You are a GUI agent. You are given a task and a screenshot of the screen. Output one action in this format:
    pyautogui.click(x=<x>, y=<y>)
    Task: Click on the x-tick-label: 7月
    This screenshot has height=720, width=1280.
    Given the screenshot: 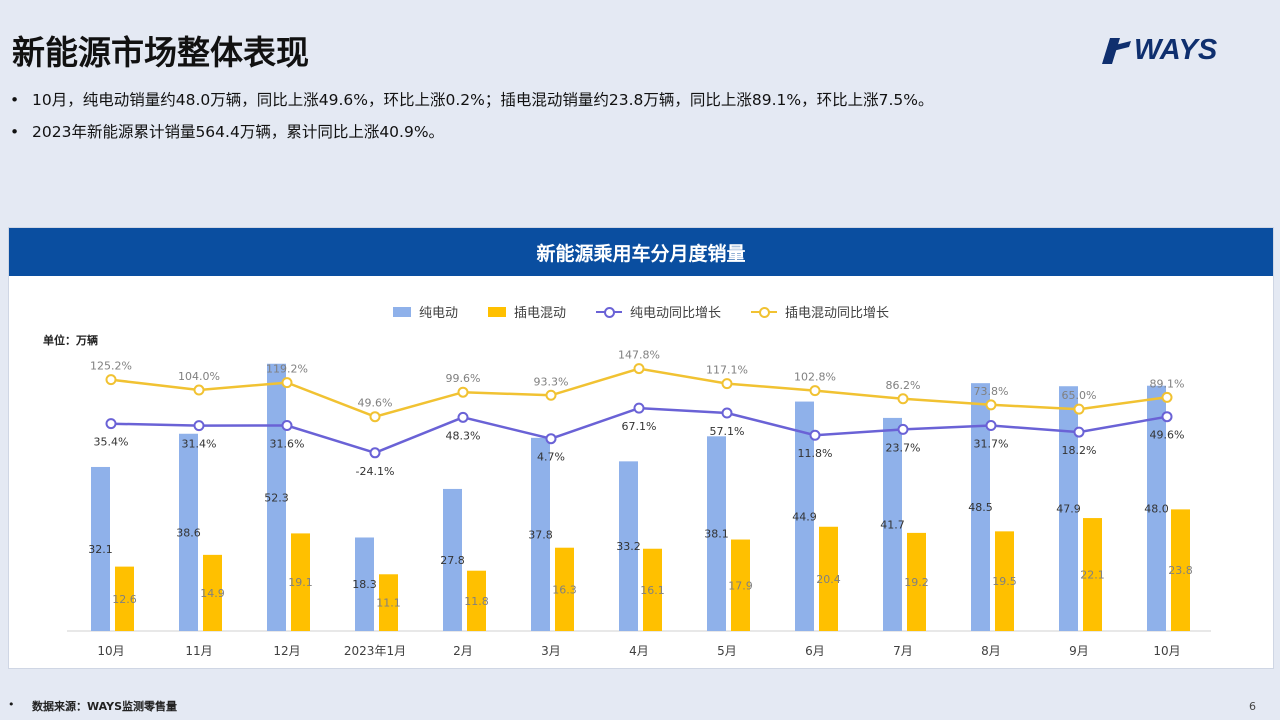 What is the action you would take?
    pyautogui.click(x=903, y=651)
    